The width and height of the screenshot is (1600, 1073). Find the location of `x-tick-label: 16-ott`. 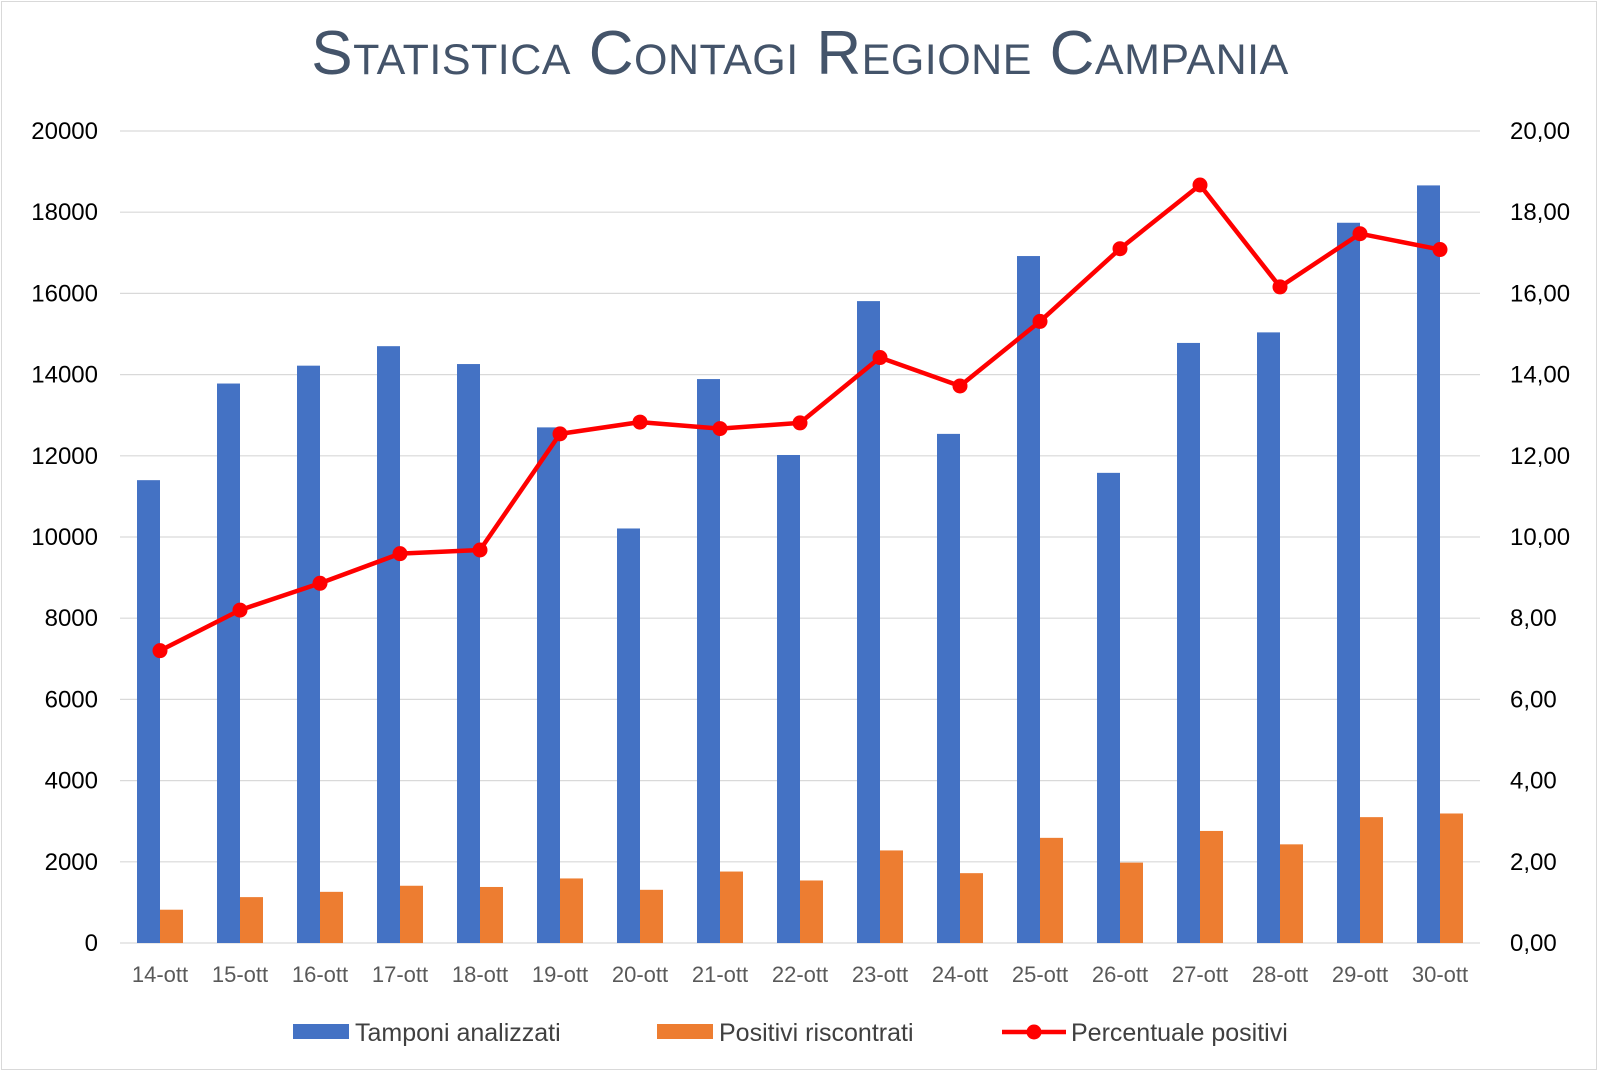

x-tick-label: 16-ott is located at coordinates (320, 974).